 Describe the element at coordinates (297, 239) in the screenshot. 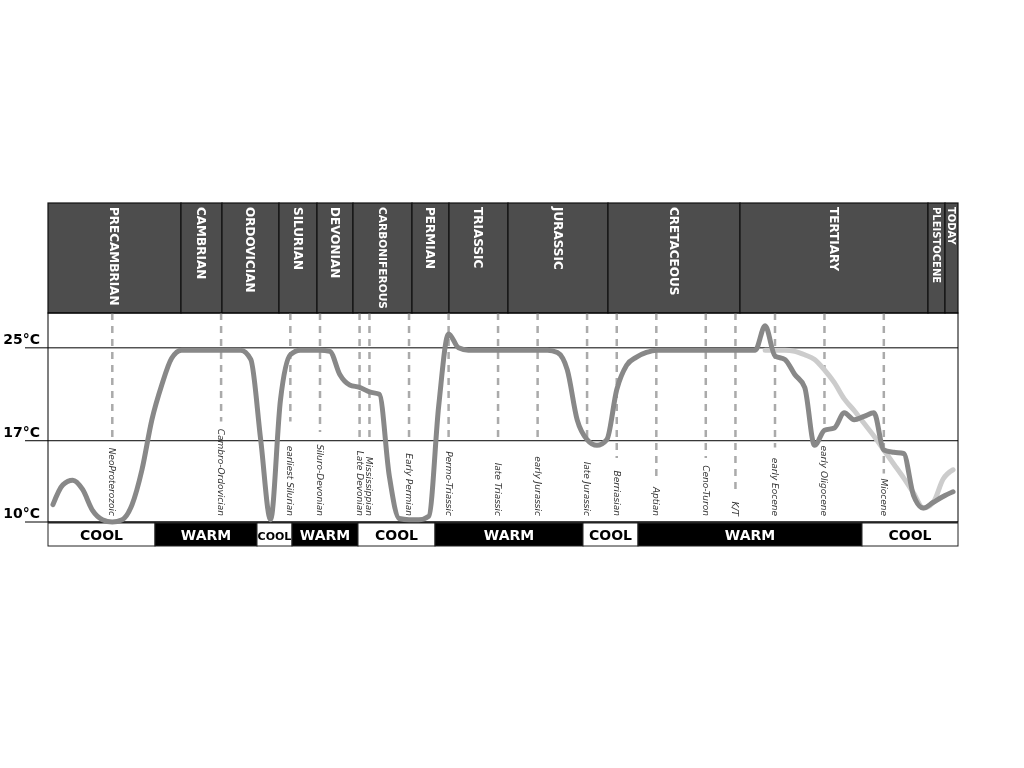

I see `text: SILURIAN` at that location.